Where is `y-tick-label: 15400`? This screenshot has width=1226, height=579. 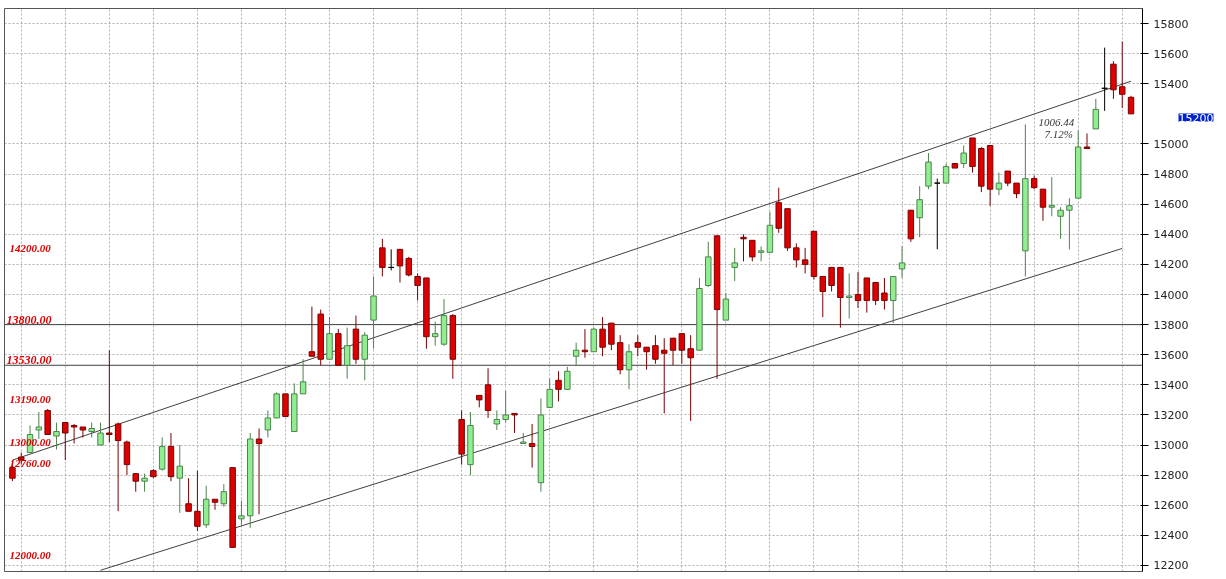
y-tick-label: 15400 is located at coordinates (1171, 84).